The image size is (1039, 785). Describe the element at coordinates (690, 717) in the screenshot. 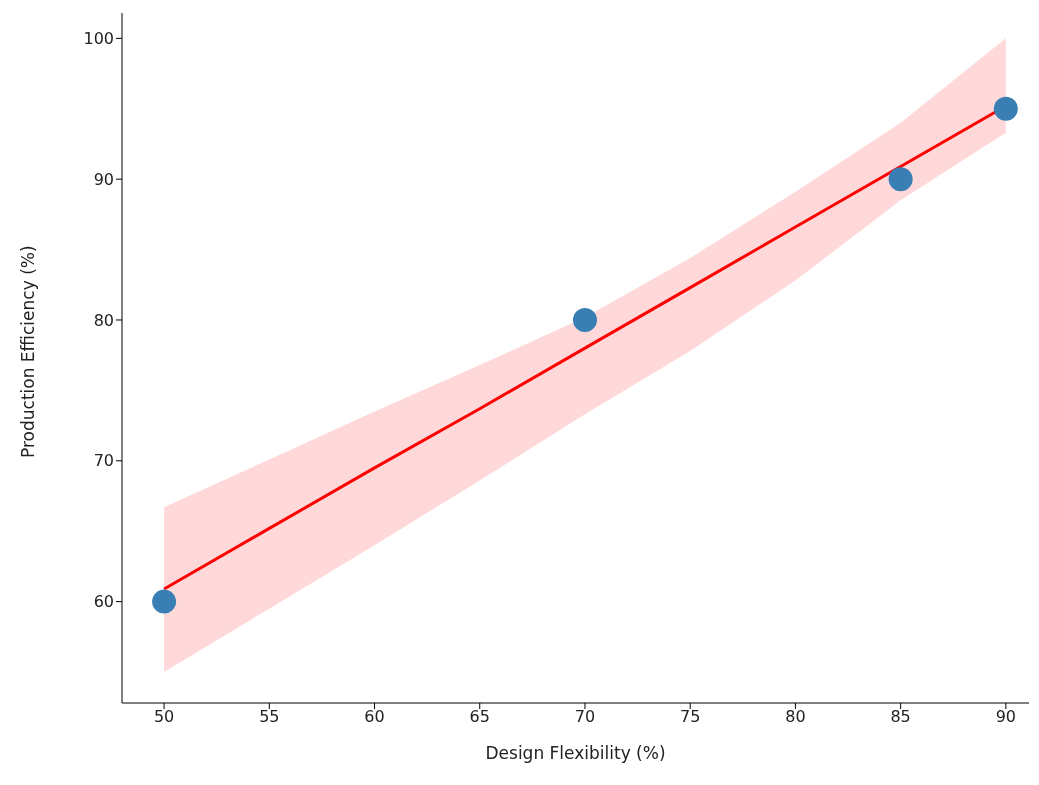

I see `x-tick-label: 75` at that location.